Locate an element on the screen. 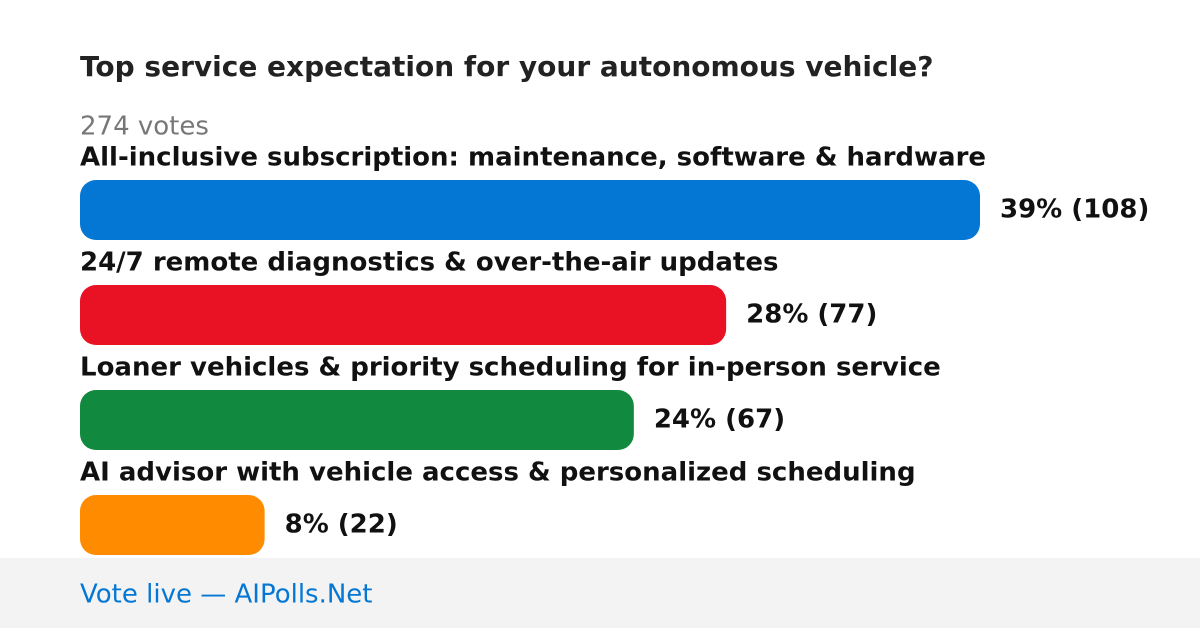  footer-band is located at coordinates (600, 593).